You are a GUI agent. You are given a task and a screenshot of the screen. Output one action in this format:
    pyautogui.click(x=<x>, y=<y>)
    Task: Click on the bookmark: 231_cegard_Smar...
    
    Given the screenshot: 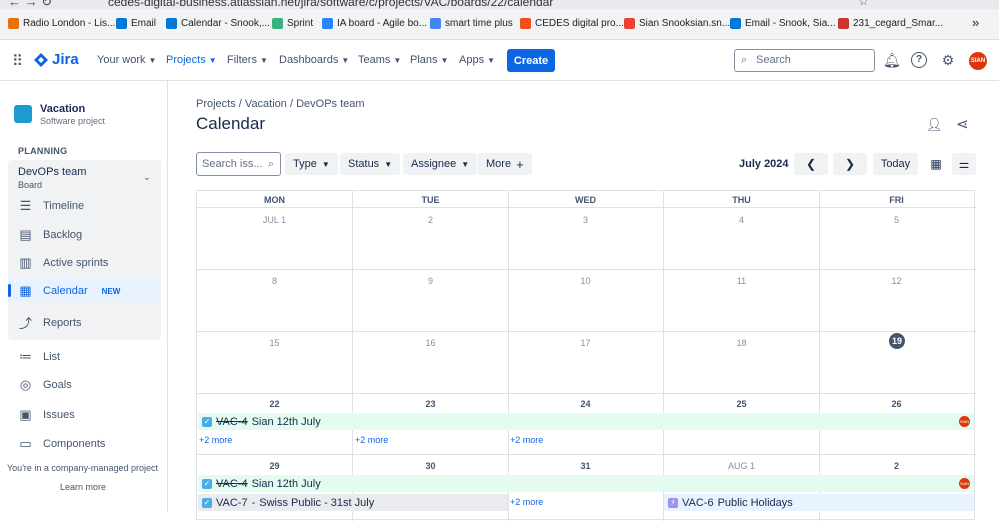 What is the action you would take?
    pyautogui.click(x=890, y=23)
    